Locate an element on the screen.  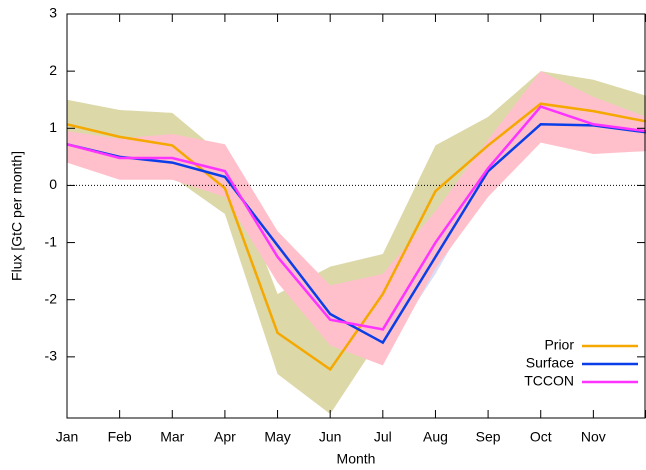
legend-label: Prior is located at coordinates (559, 345).